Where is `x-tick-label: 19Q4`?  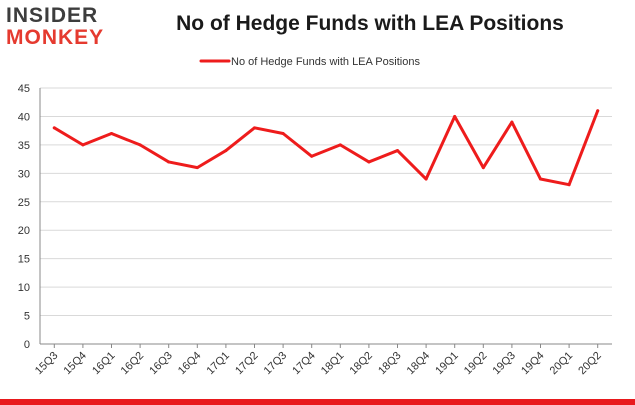 x-tick-label: 19Q4 is located at coordinates (533, 364).